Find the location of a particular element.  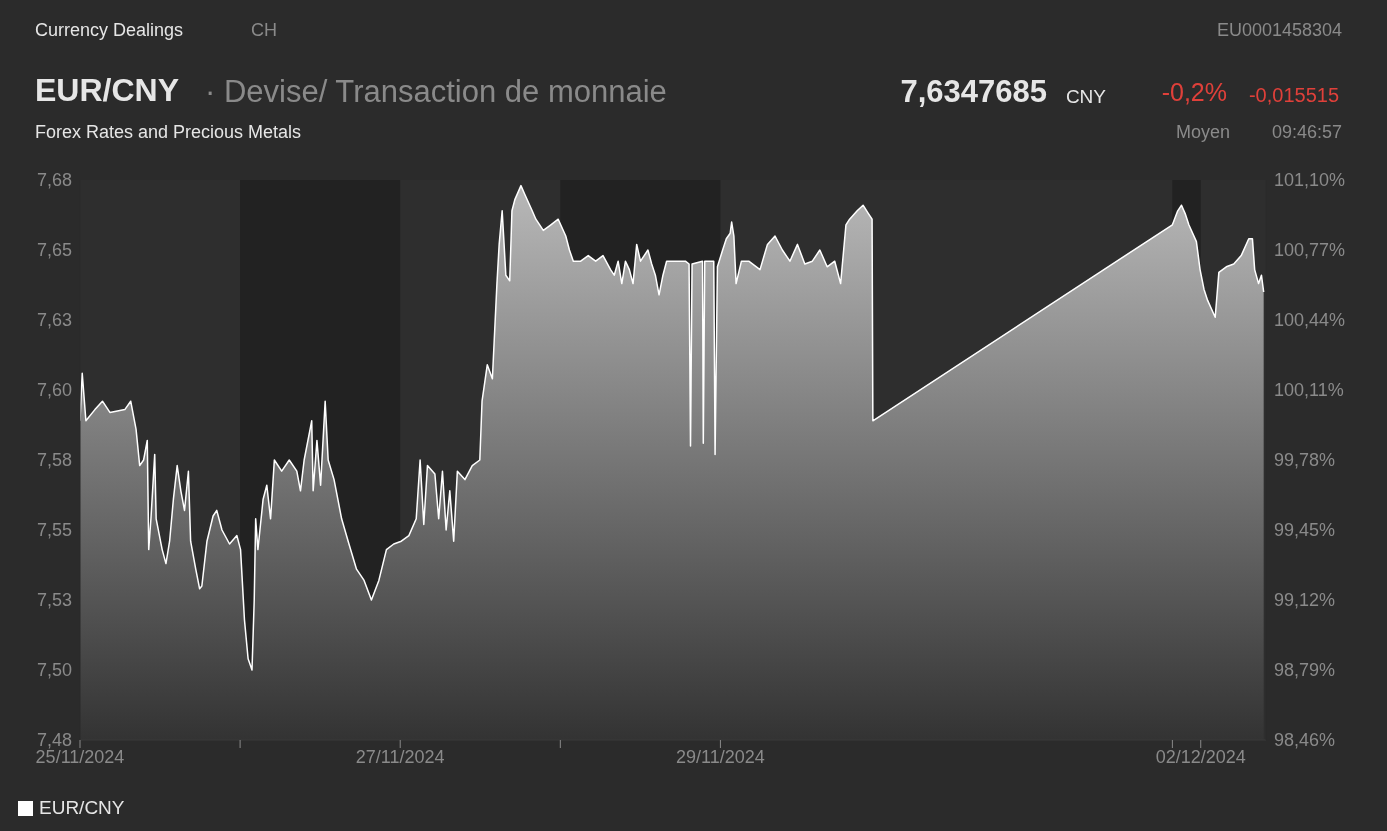

legend-label: EUR/CNY is located at coordinates (82, 808).